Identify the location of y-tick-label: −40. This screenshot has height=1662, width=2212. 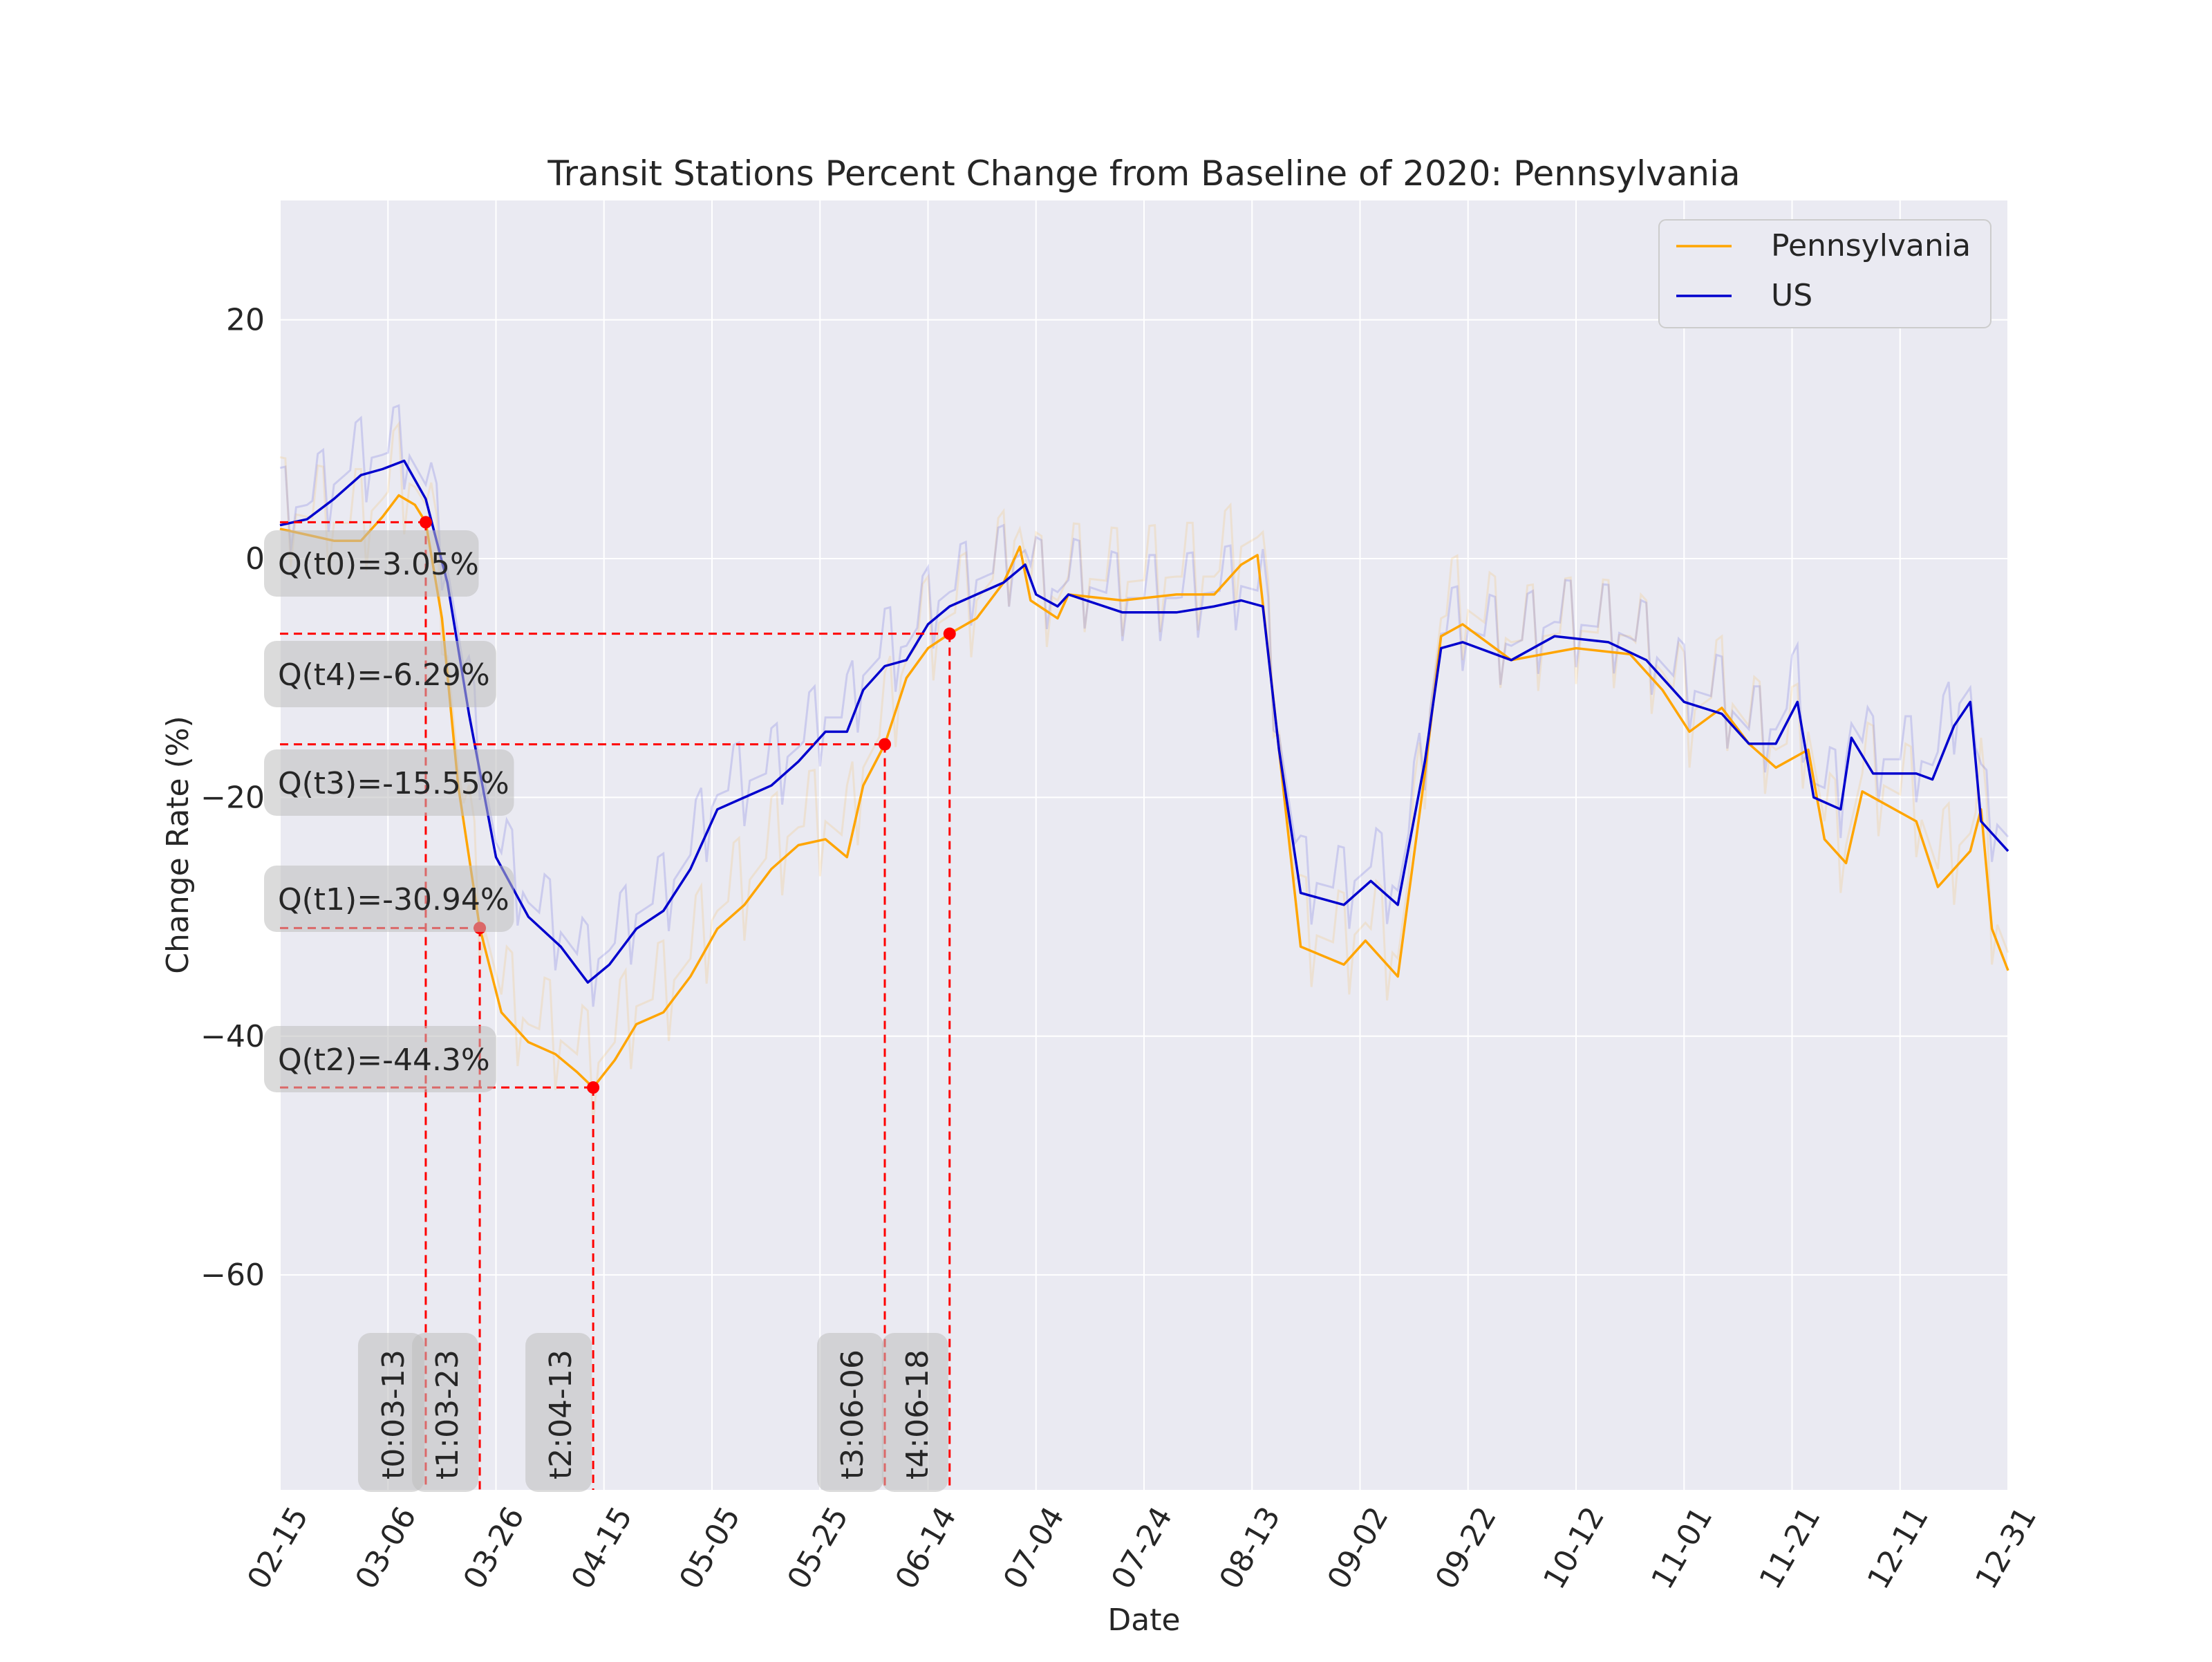
(232, 1036).